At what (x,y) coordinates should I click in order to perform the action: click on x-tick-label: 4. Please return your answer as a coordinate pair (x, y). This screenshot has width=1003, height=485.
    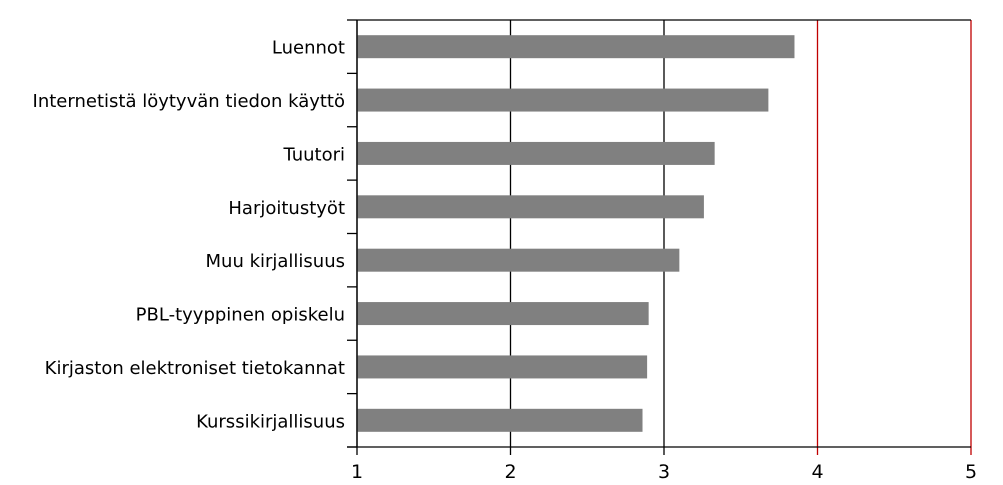
    Looking at the image, I should click on (817, 472).